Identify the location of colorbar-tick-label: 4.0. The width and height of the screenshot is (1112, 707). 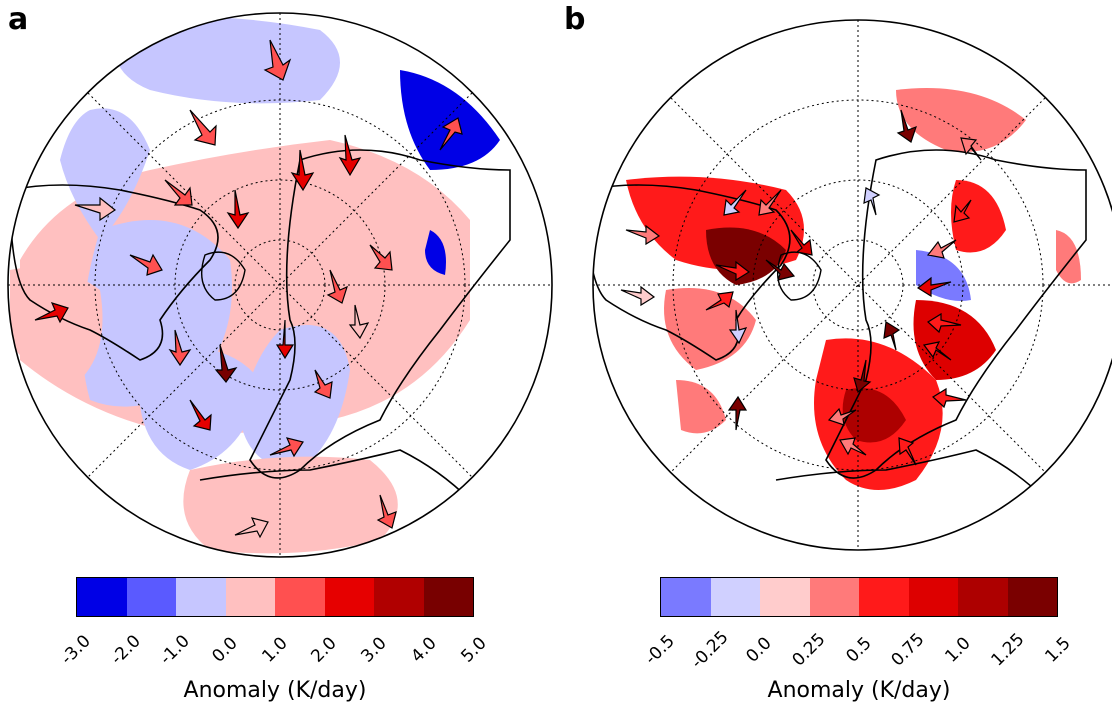
(424, 650).